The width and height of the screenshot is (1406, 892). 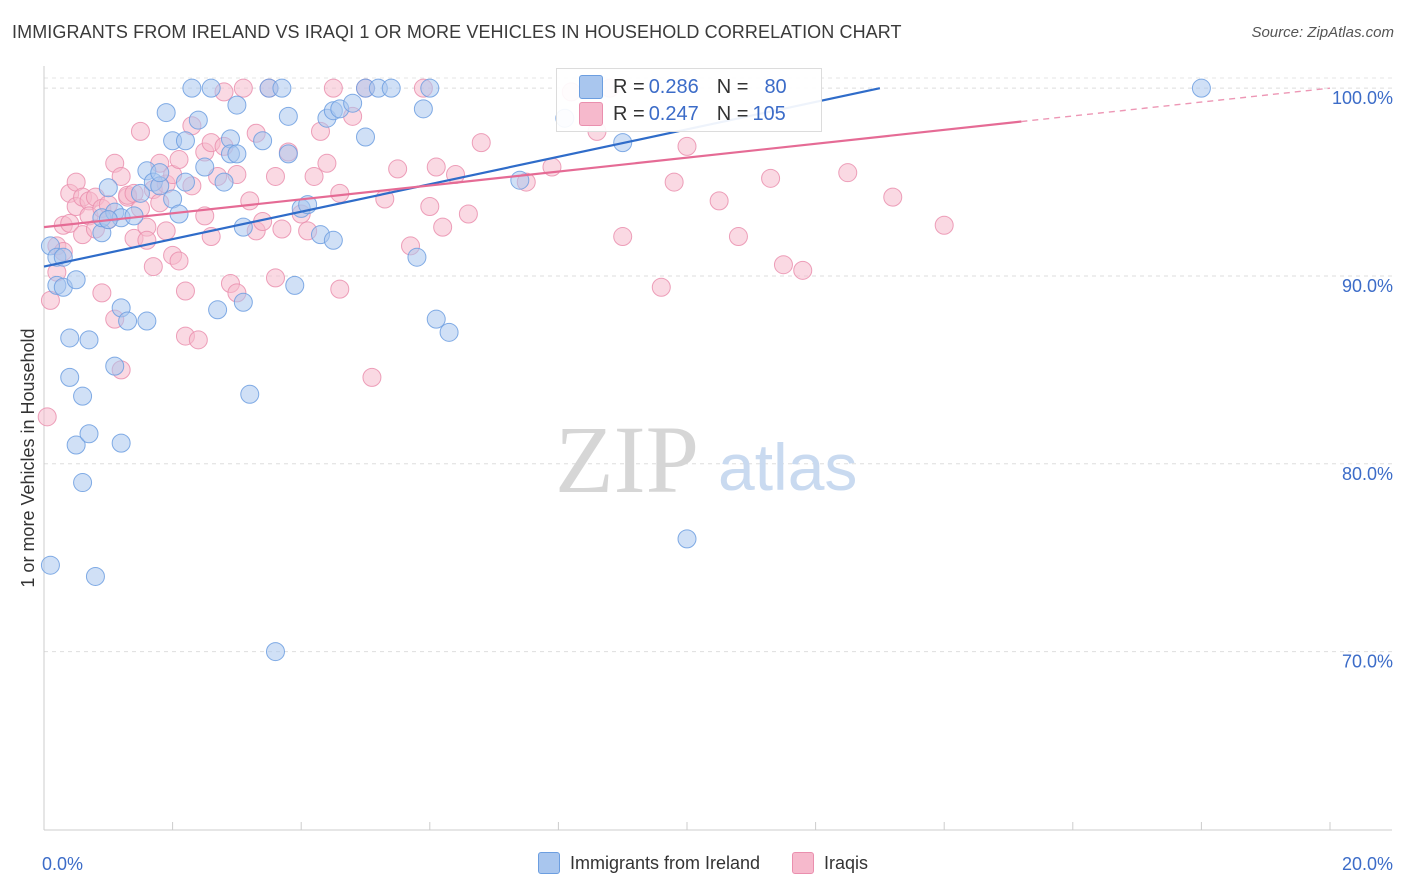 I want to click on watermark-zip: ZIP, so click(x=627, y=459).